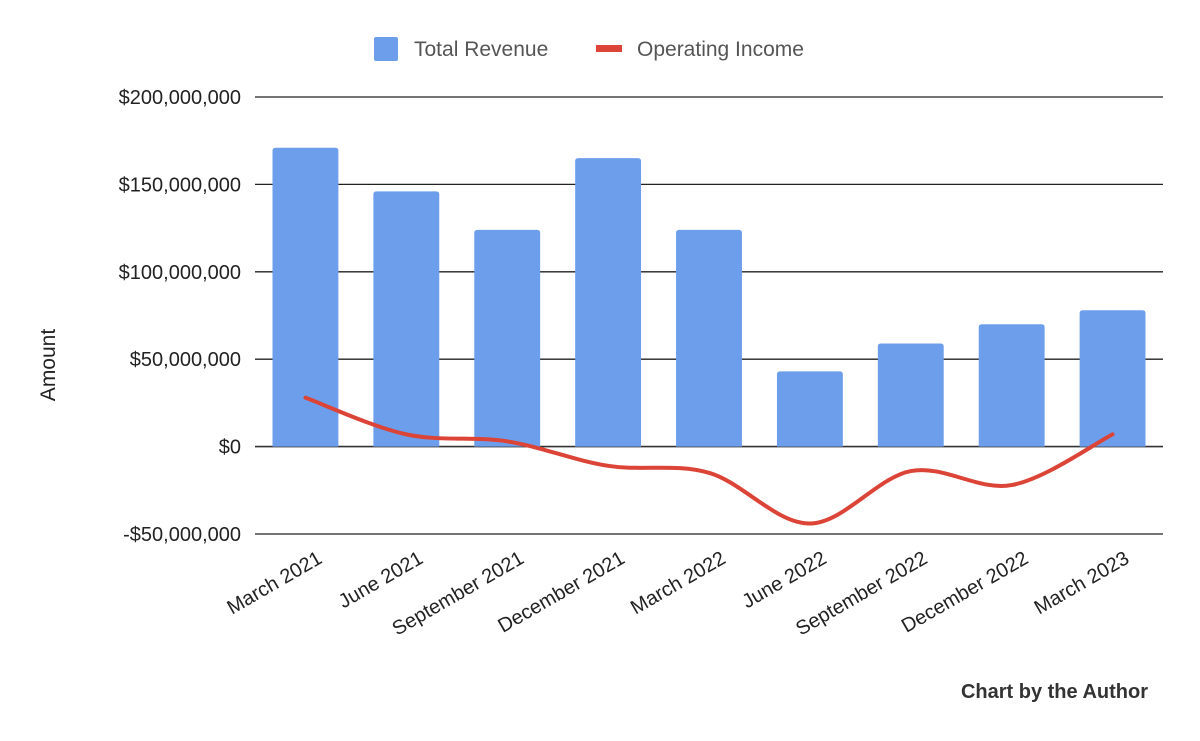  What do you see at coordinates (609, 48) in the screenshot?
I see `legend-swatch-operating-income` at bounding box center [609, 48].